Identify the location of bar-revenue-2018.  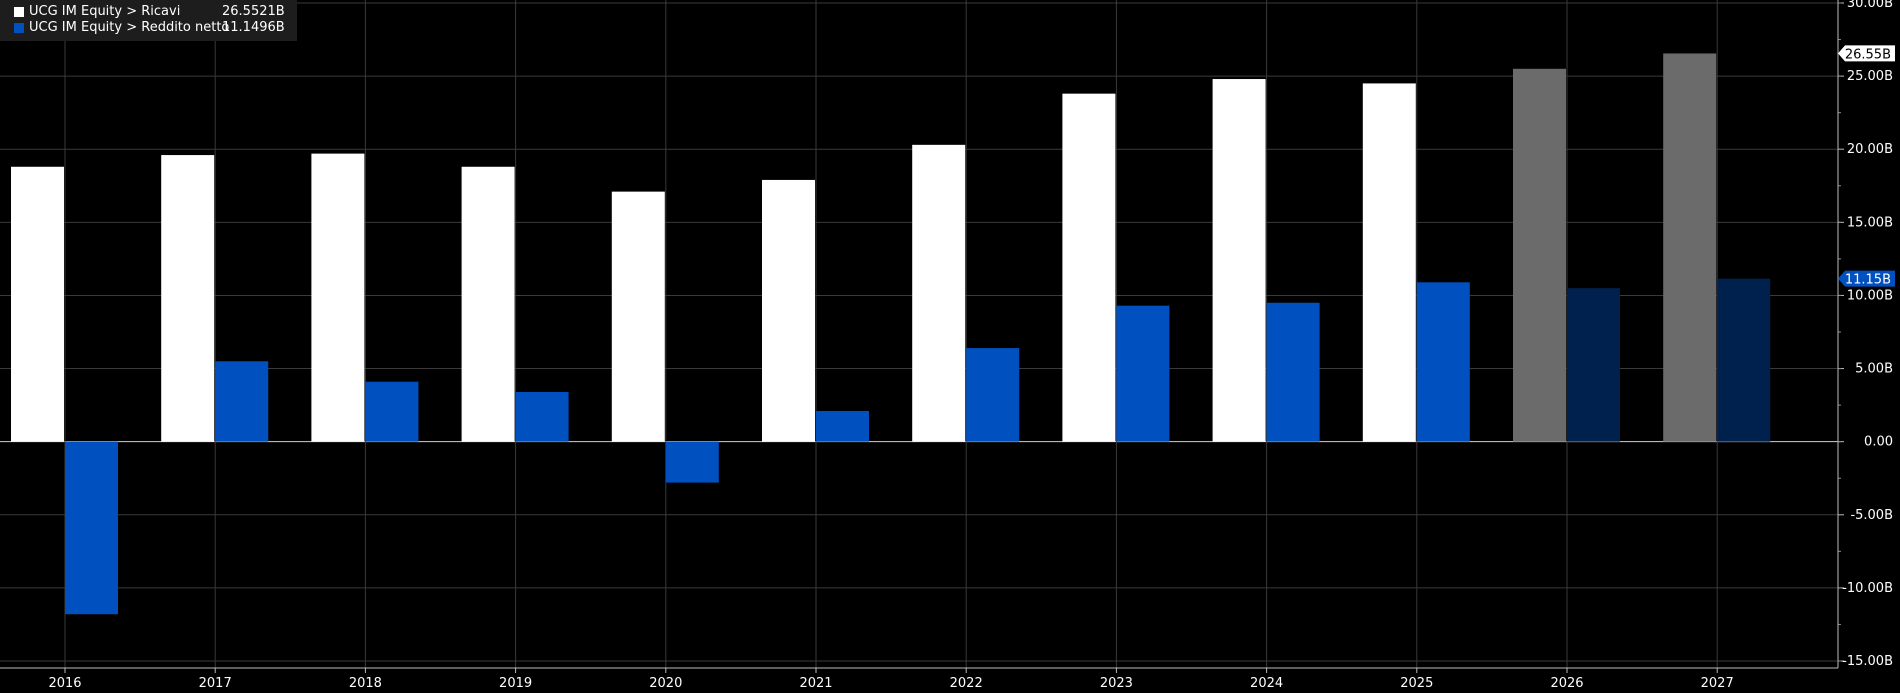
(338, 297).